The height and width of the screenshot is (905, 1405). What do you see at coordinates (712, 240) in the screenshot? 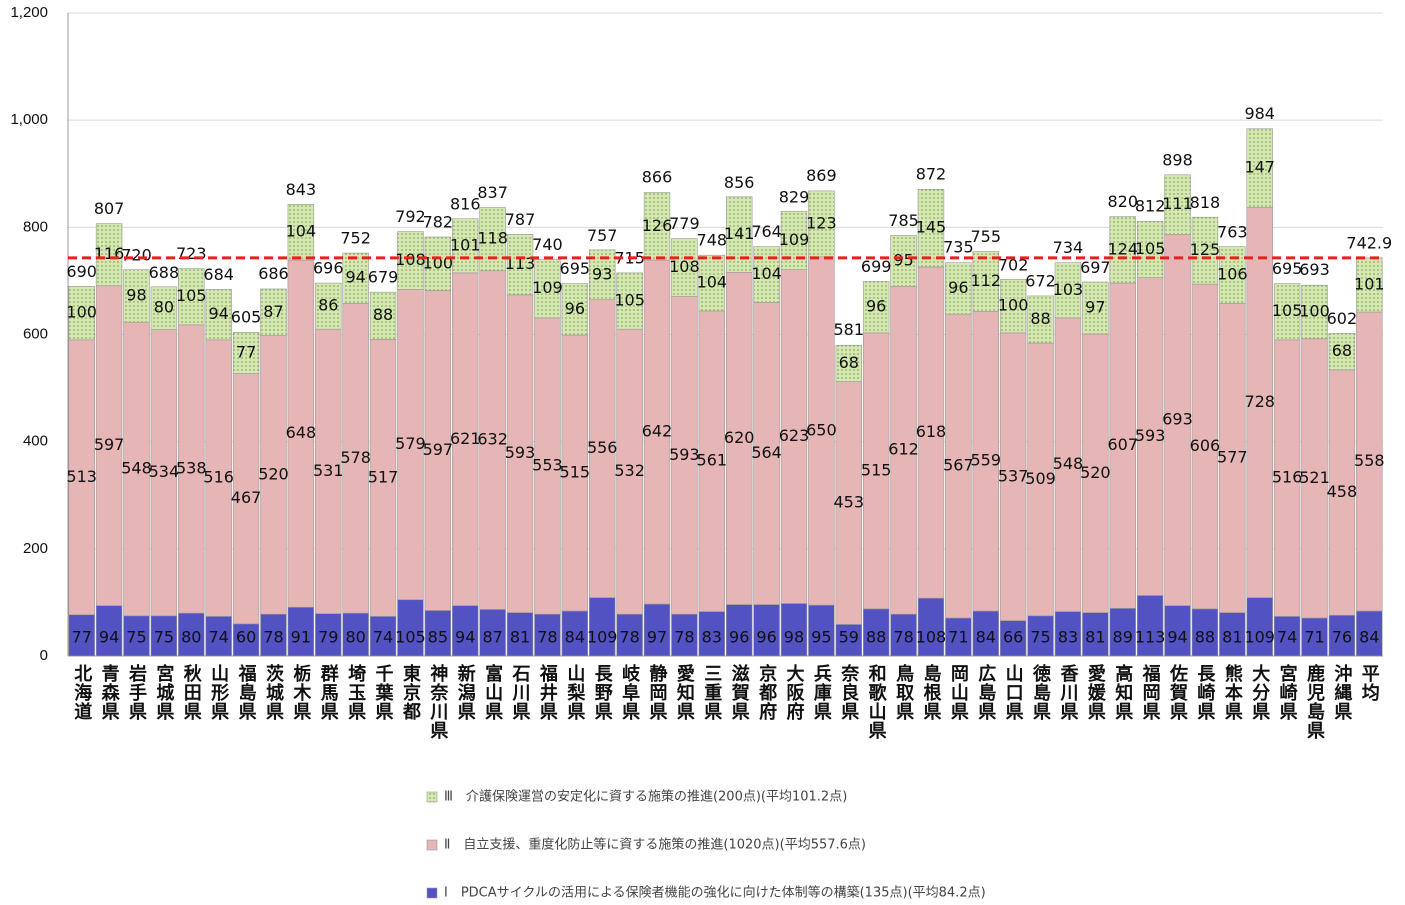
I see `total-label: 748` at bounding box center [712, 240].